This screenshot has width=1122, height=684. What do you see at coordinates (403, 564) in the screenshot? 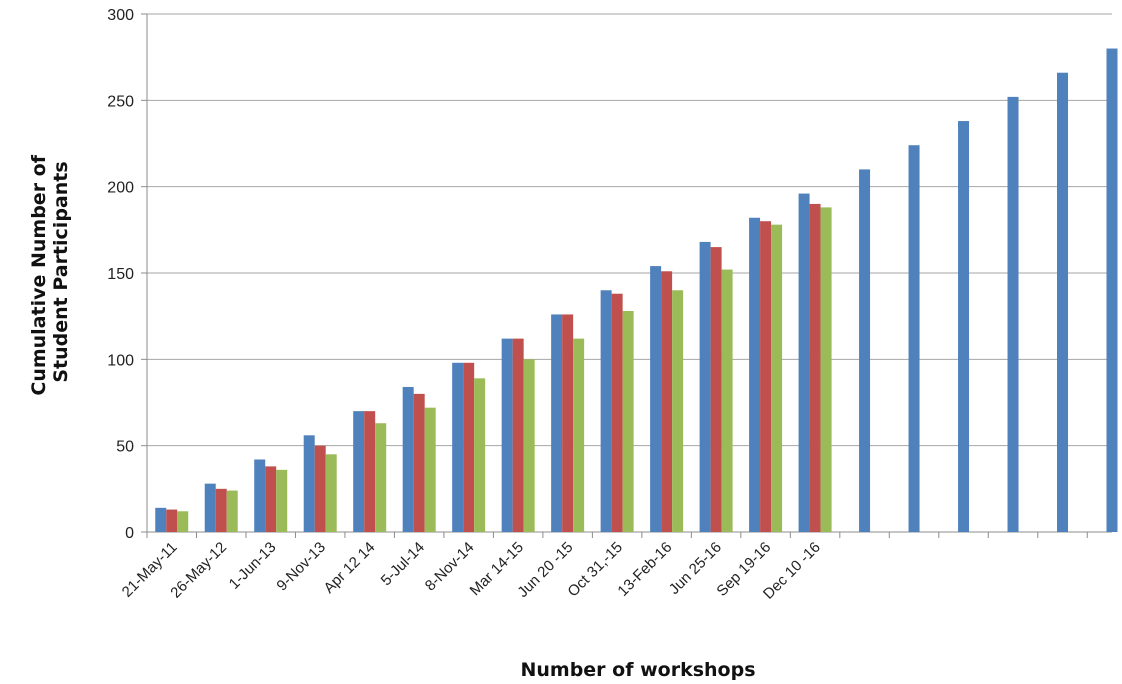
I see `x-tick-label: 5-Jul-14` at bounding box center [403, 564].